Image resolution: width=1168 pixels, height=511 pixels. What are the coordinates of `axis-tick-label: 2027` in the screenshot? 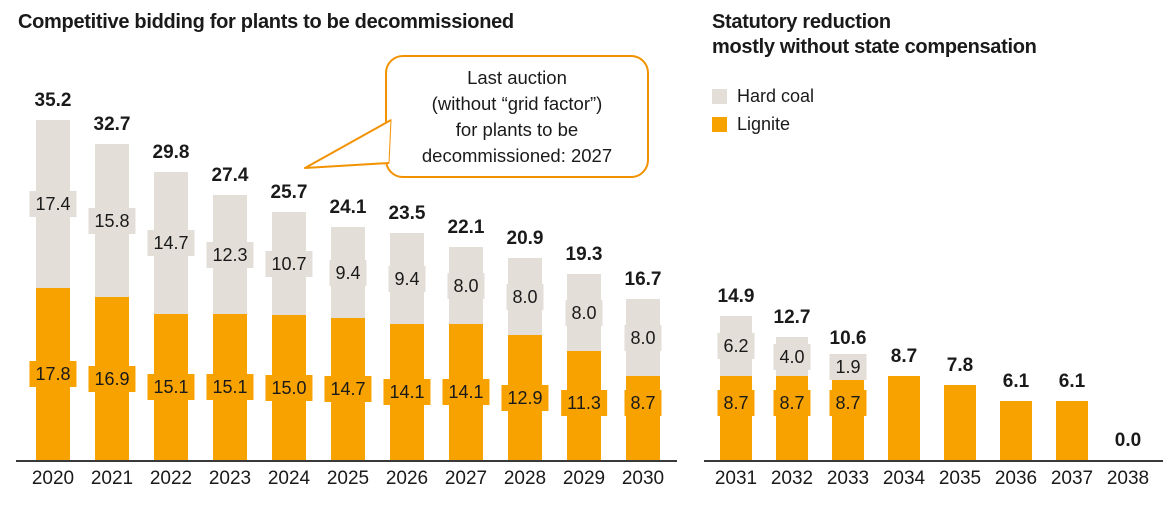 It's located at (466, 478).